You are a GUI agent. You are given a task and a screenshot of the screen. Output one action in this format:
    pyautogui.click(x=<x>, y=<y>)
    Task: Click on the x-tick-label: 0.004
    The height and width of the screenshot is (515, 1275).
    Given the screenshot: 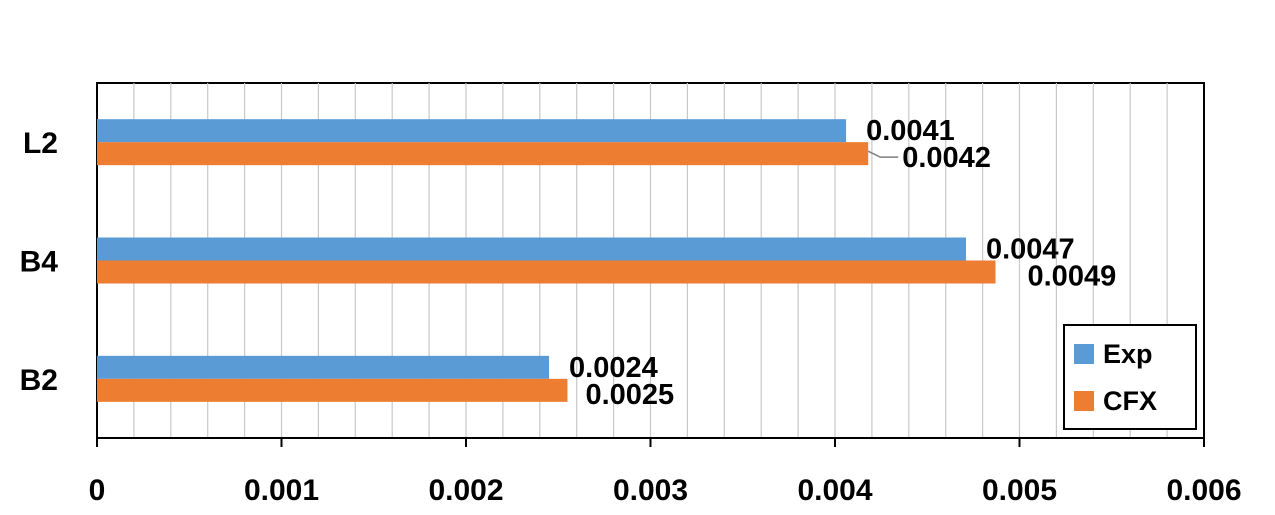 What is the action you would take?
    pyautogui.click(x=834, y=490)
    